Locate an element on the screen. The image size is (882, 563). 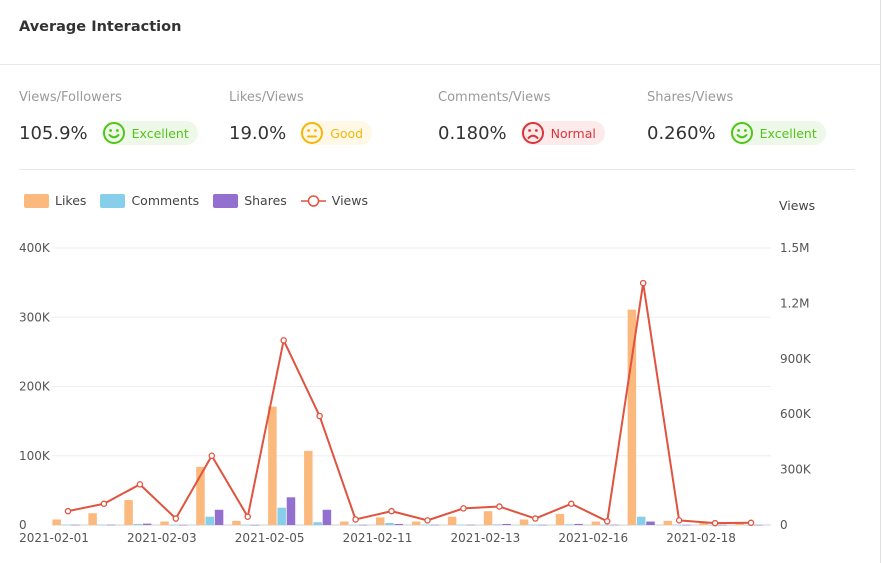
right-axis-title: Views is located at coordinates (797, 205).